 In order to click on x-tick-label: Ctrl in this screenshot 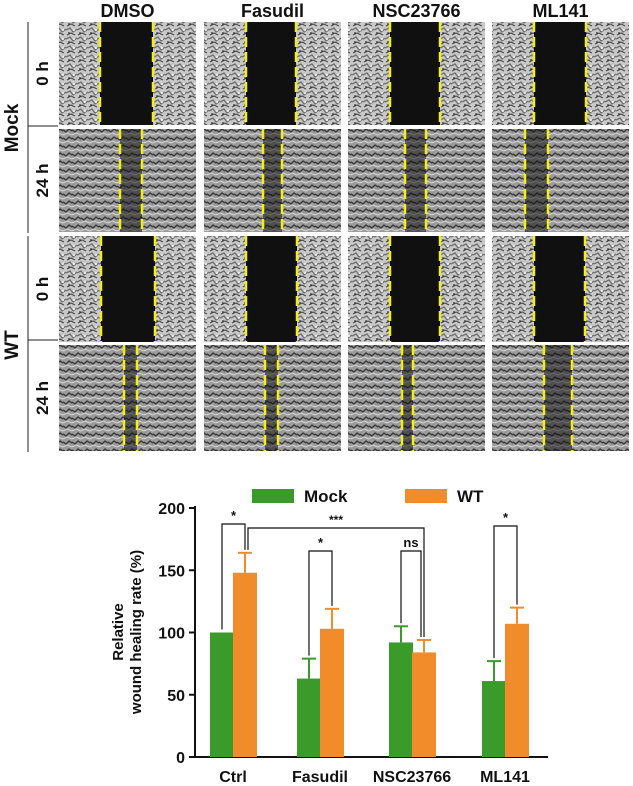, I will do `click(233, 777)`.